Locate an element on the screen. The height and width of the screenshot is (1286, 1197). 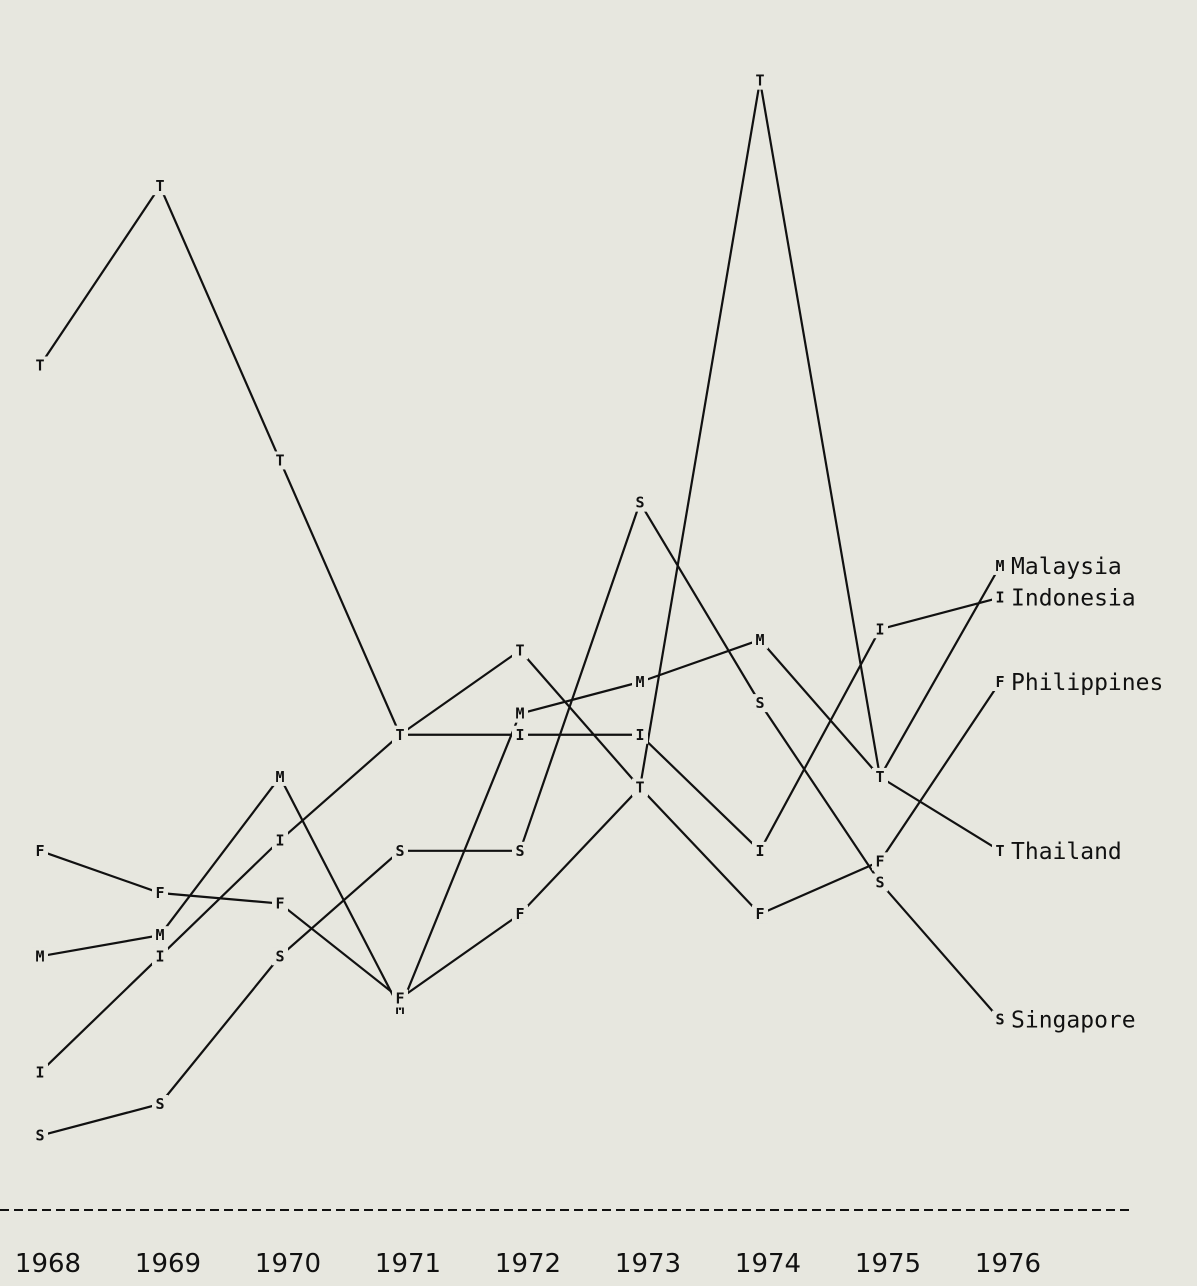
data-point-thailand-1976: T is located at coordinates (1000, 850).